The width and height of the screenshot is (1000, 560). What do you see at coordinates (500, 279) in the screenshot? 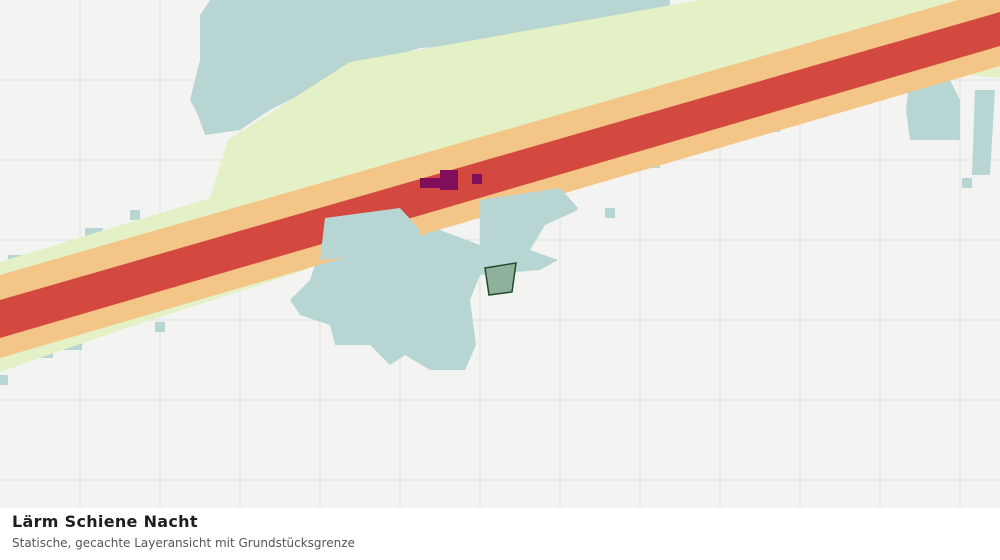
I see `property-boundary` at bounding box center [500, 279].